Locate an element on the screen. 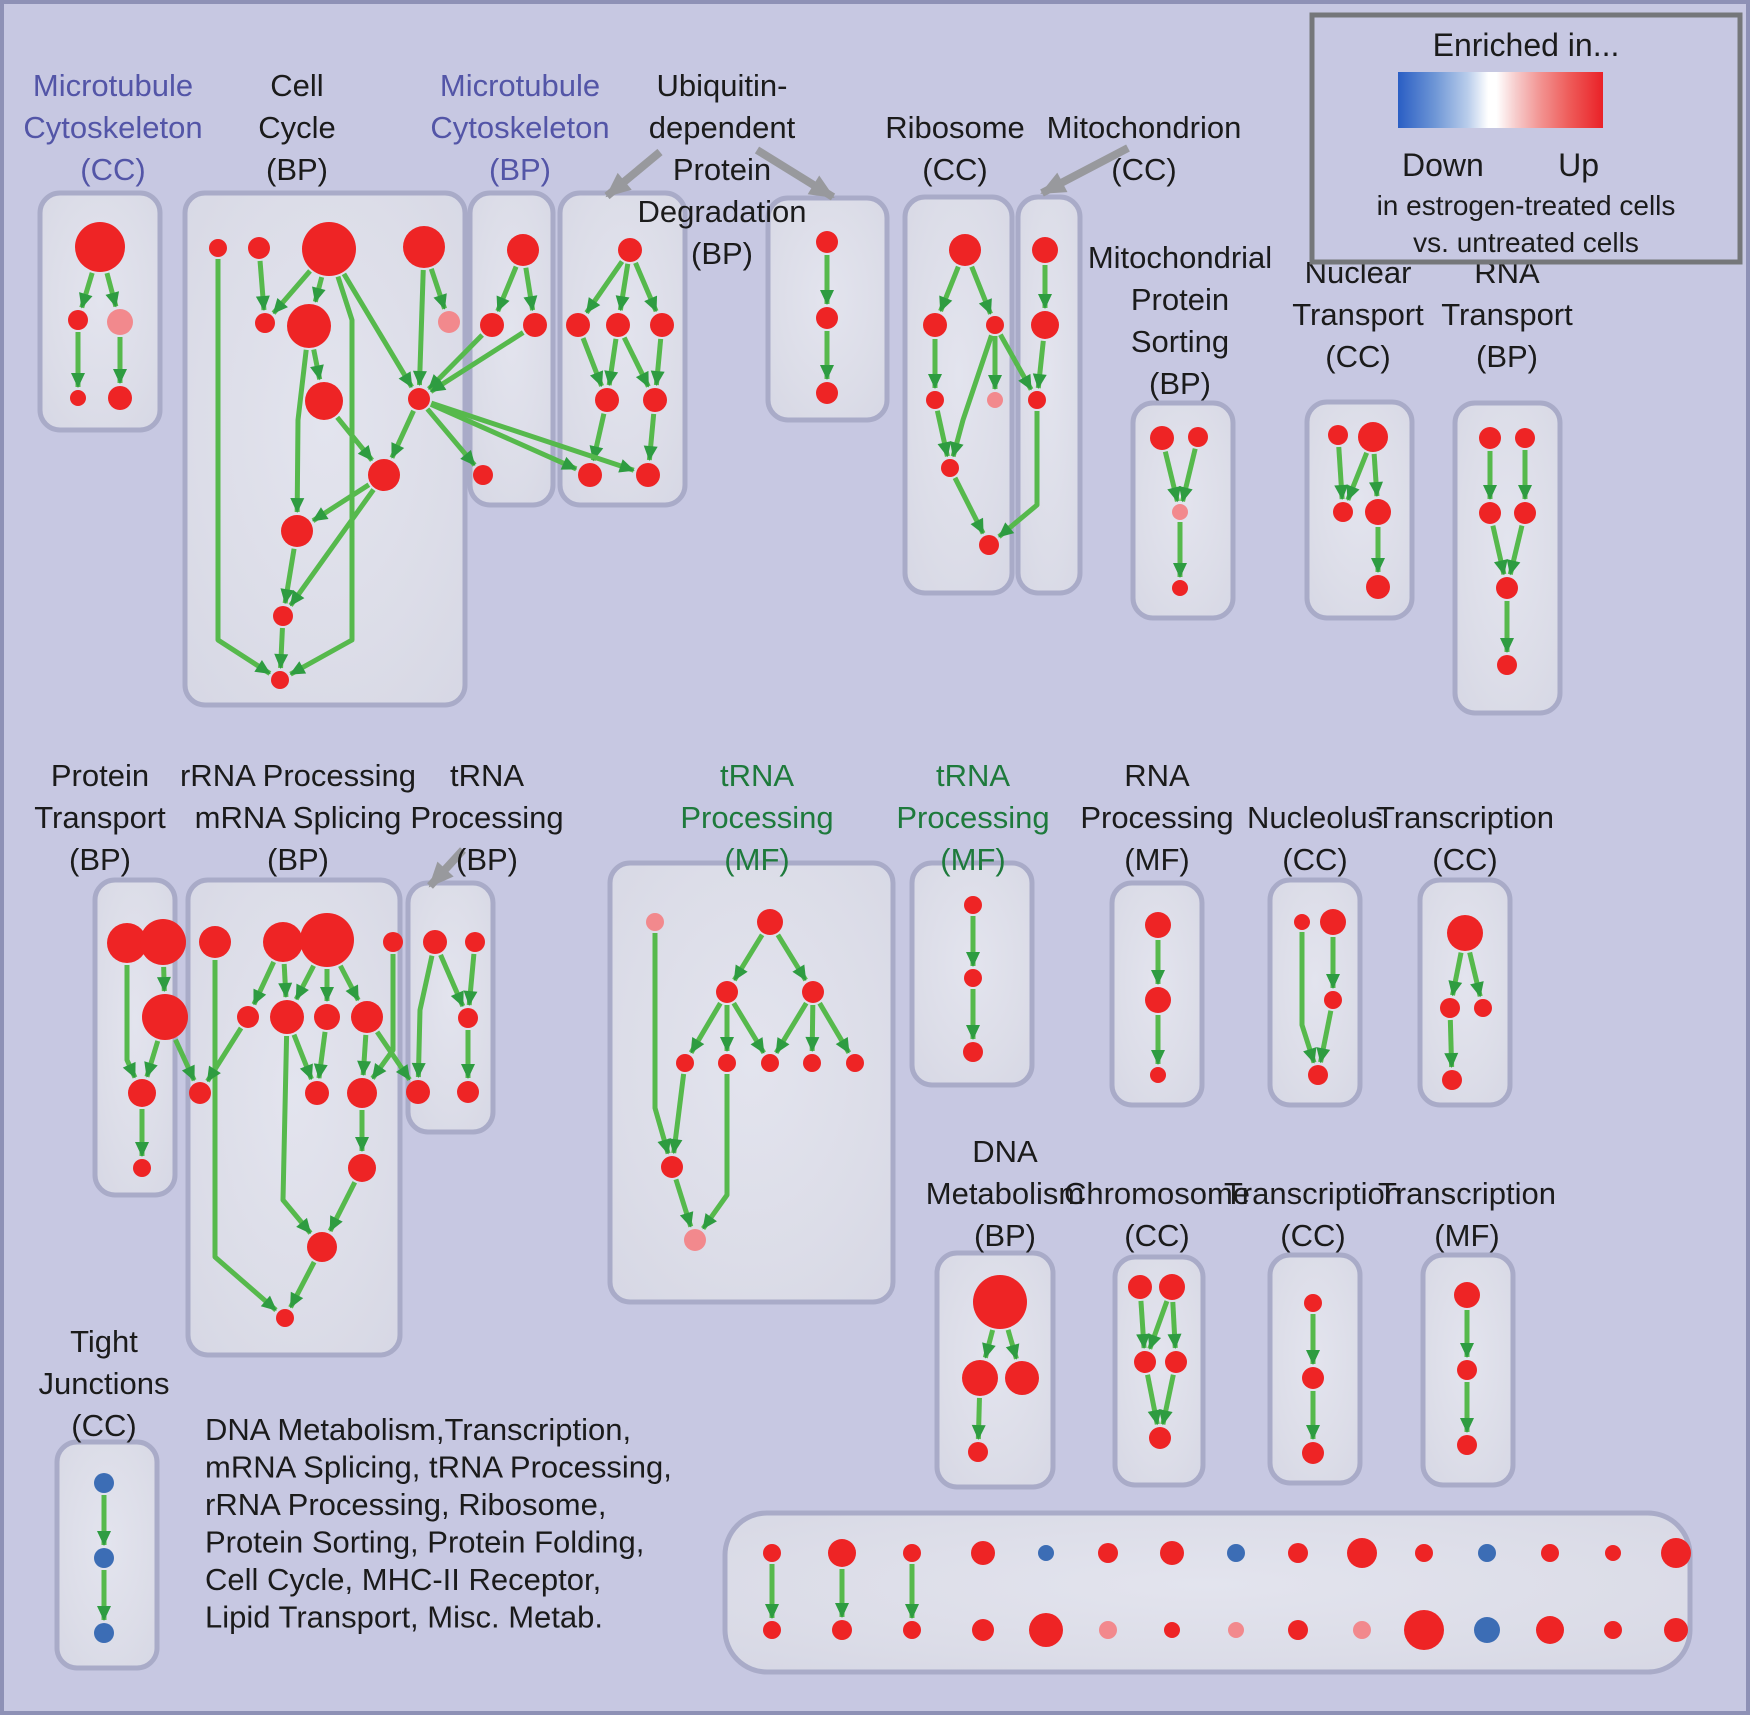 The width and height of the screenshot is (1750, 1715). edge-h3-h4 is located at coordinates (1167, 1400).